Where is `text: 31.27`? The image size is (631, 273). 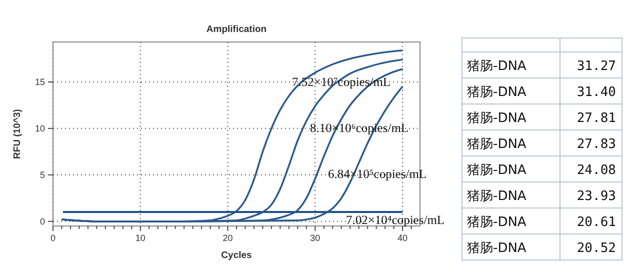 text: 31.27 is located at coordinates (596, 66).